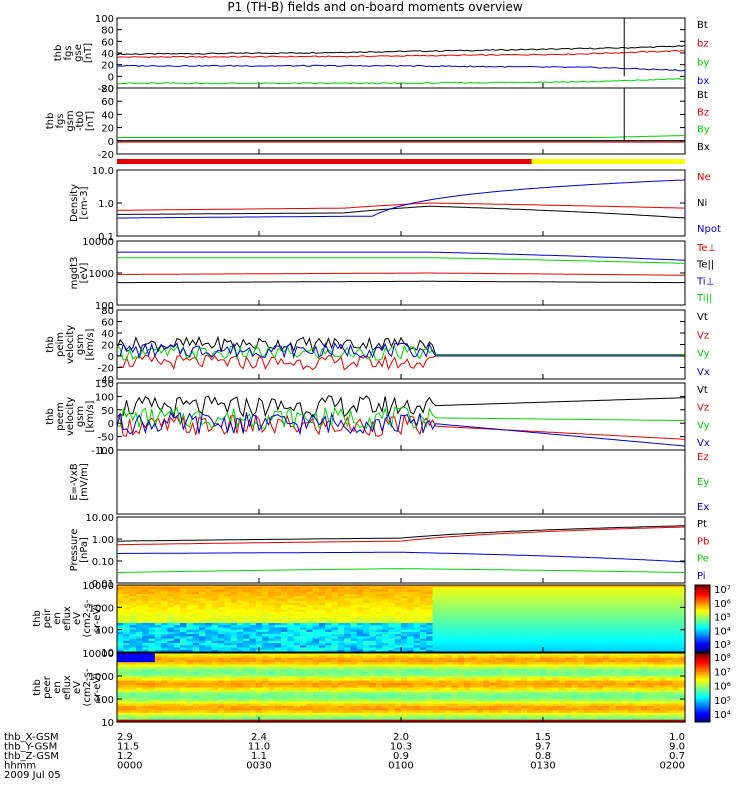  Describe the element at coordinates (111, 77) in the screenshot. I see `y-tick-label: 0` at that location.